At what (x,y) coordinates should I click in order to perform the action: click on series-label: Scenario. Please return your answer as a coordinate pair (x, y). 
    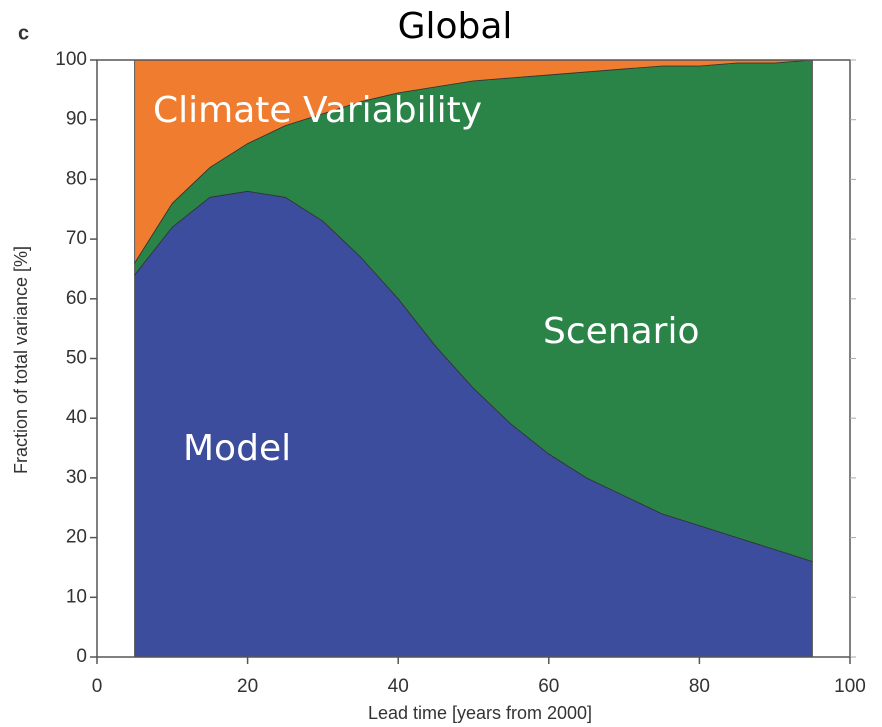
    Looking at the image, I should click on (621, 331).